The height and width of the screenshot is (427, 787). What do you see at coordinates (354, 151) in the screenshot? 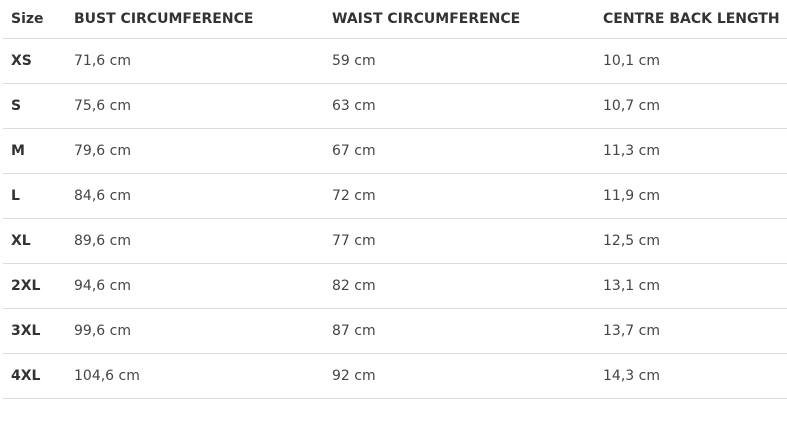
I see `table-cell: 67 cm` at bounding box center [354, 151].